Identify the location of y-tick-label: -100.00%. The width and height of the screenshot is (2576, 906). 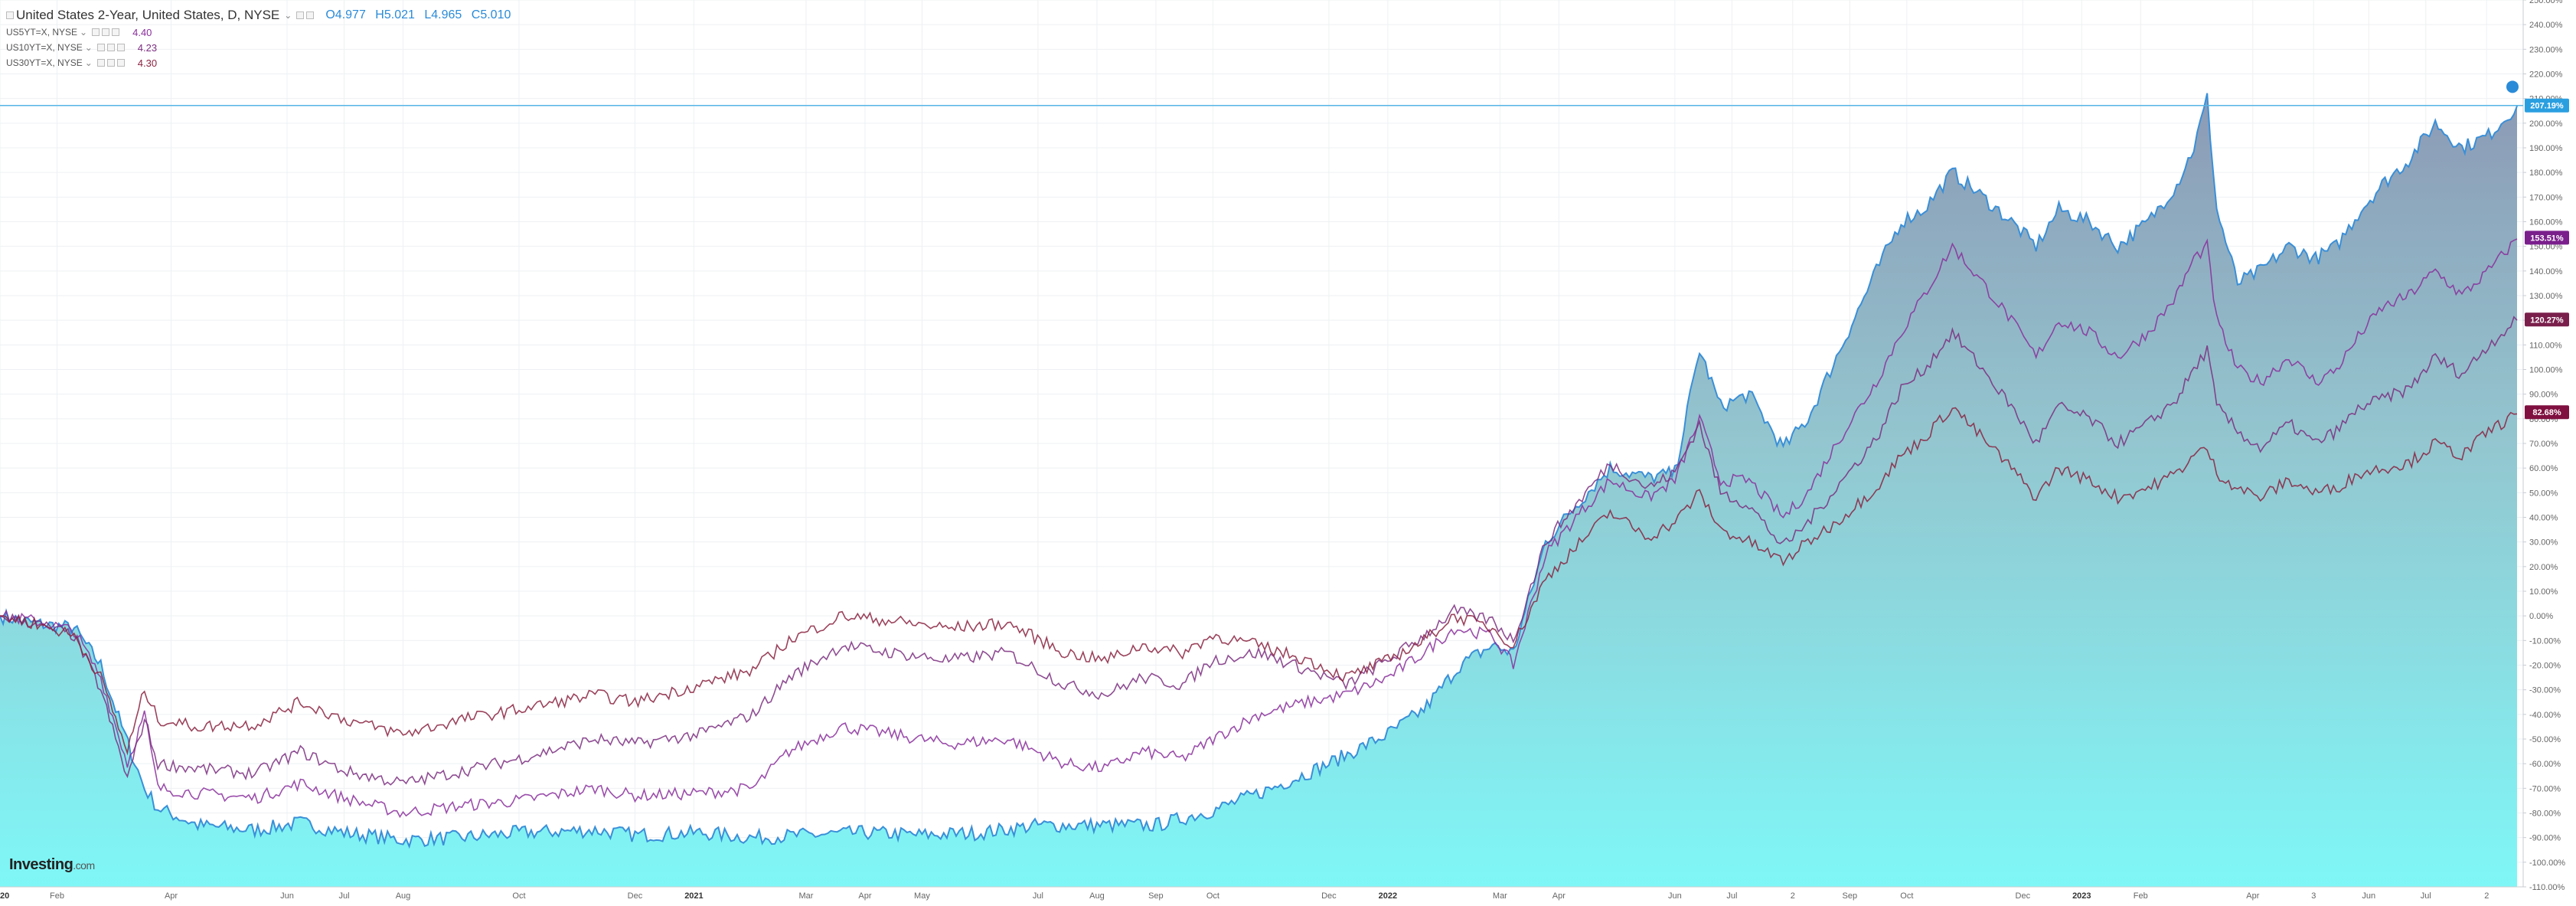
(2547, 863).